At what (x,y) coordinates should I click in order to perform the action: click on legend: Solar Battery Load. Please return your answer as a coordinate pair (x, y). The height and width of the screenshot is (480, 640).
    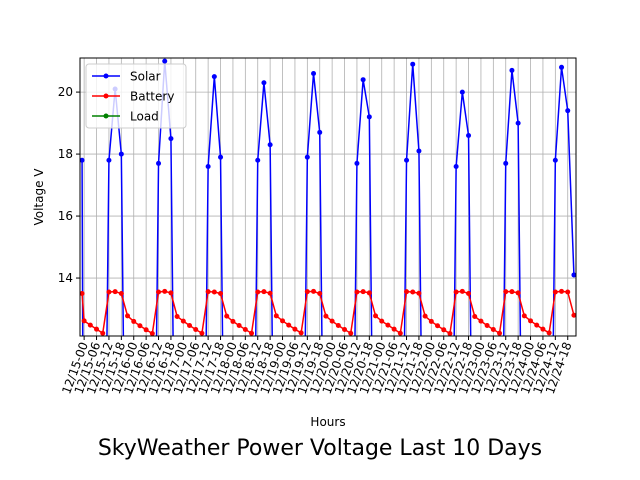
    Looking at the image, I should click on (136, 96).